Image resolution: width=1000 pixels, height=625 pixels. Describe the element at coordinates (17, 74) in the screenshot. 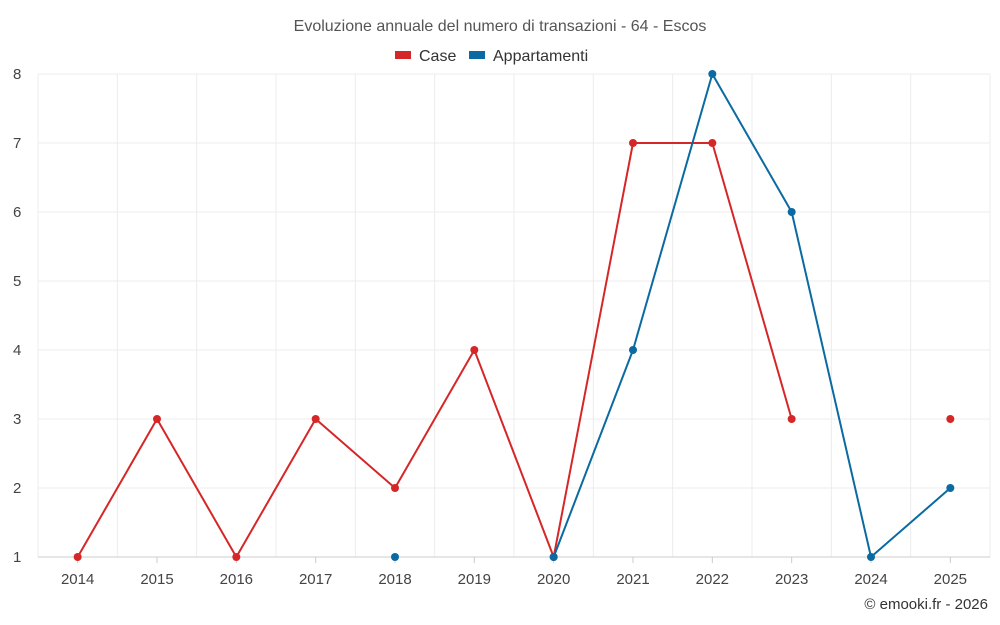

I see `y-tick-label: 8` at that location.